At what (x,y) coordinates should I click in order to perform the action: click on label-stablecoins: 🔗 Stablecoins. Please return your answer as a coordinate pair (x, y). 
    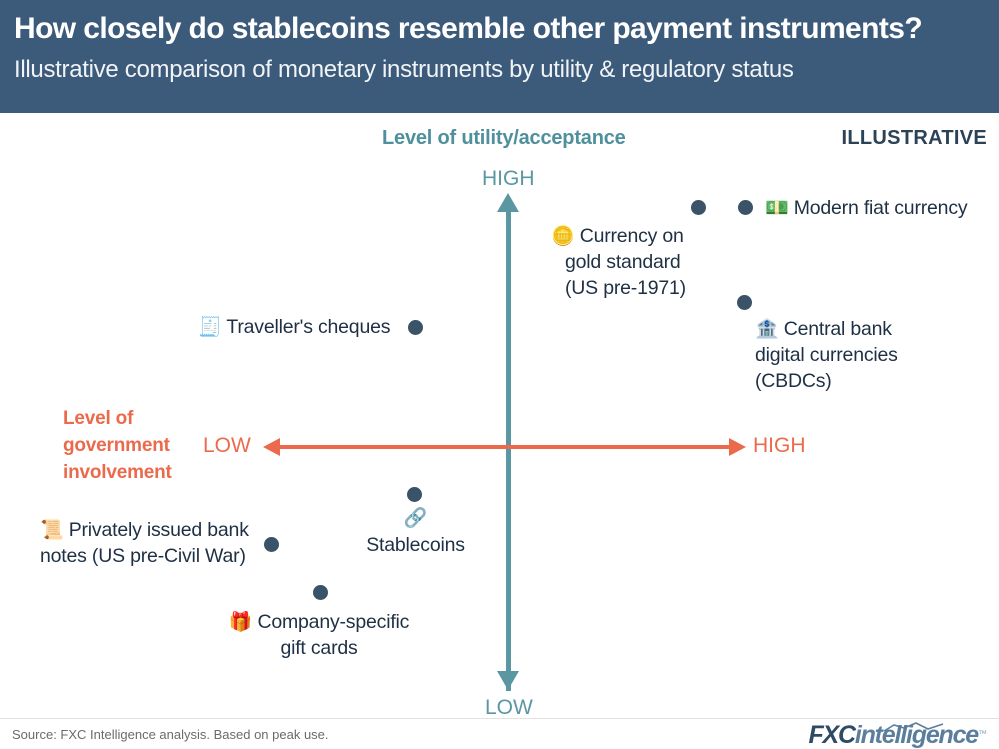
    Looking at the image, I should click on (415, 533).